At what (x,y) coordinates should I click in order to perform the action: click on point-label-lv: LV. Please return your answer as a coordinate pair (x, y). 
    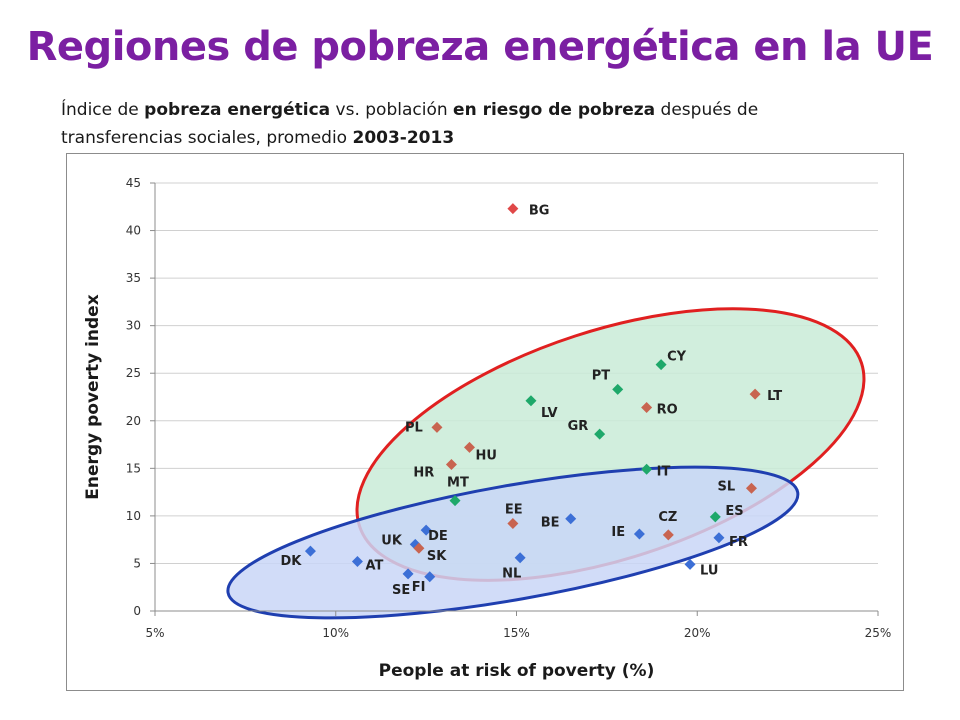
    Looking at the image, I should click on (549, 413).